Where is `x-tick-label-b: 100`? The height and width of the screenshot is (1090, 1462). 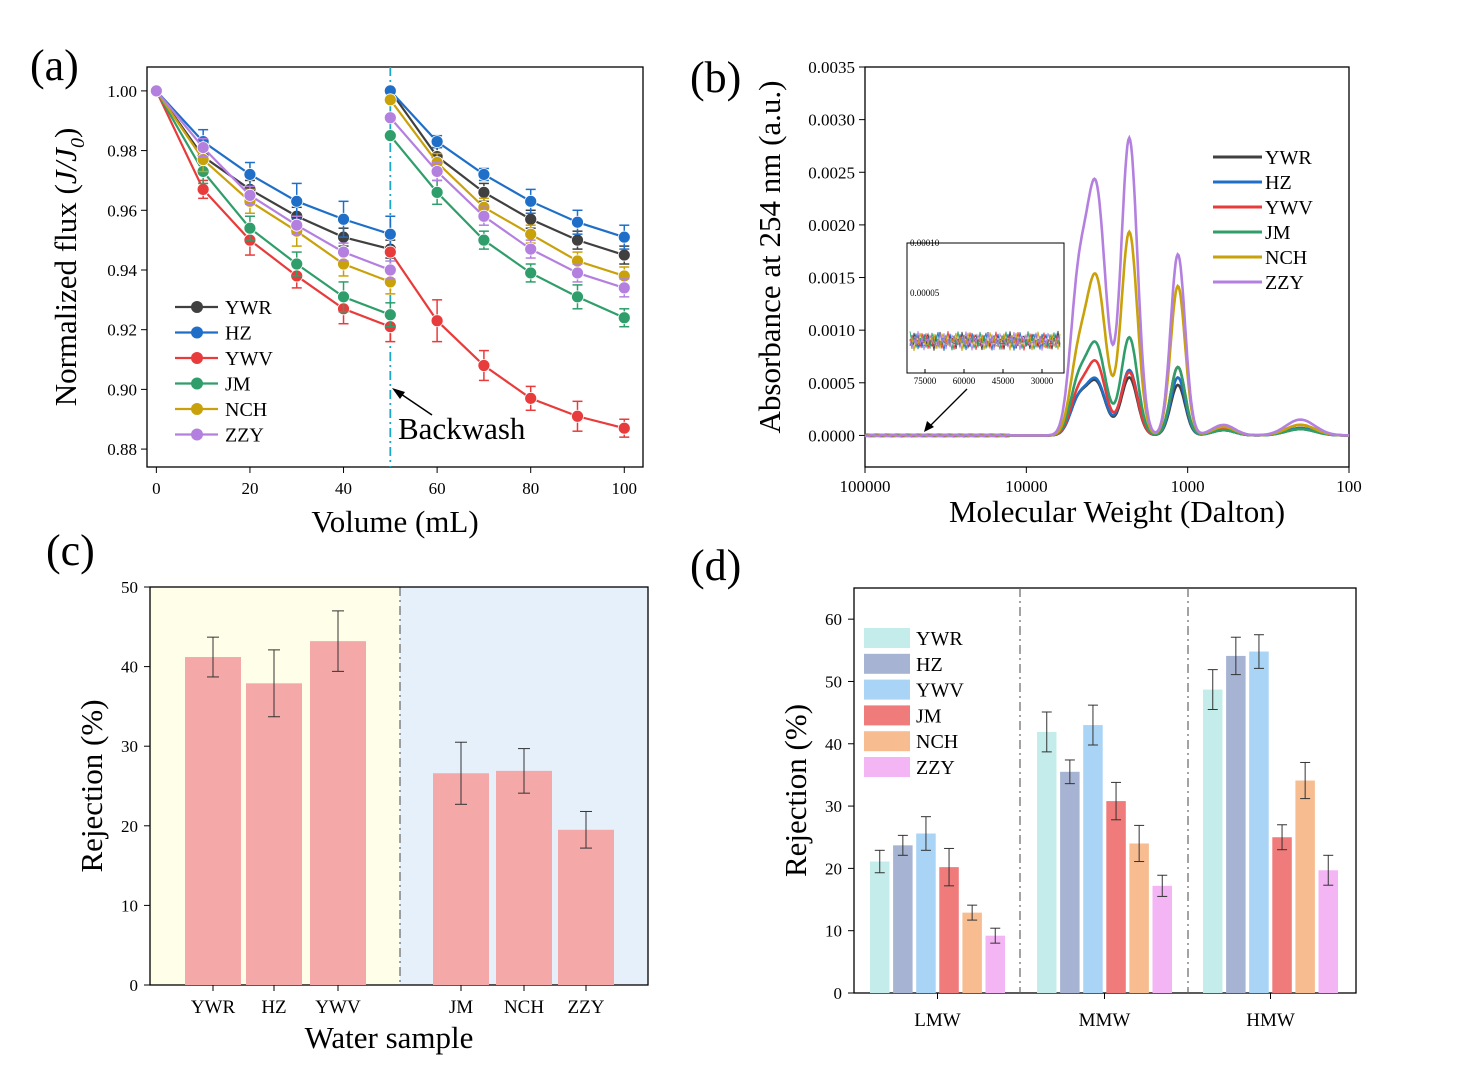
x-tick-label-b: 100 is located at coordinates (1349, 486).